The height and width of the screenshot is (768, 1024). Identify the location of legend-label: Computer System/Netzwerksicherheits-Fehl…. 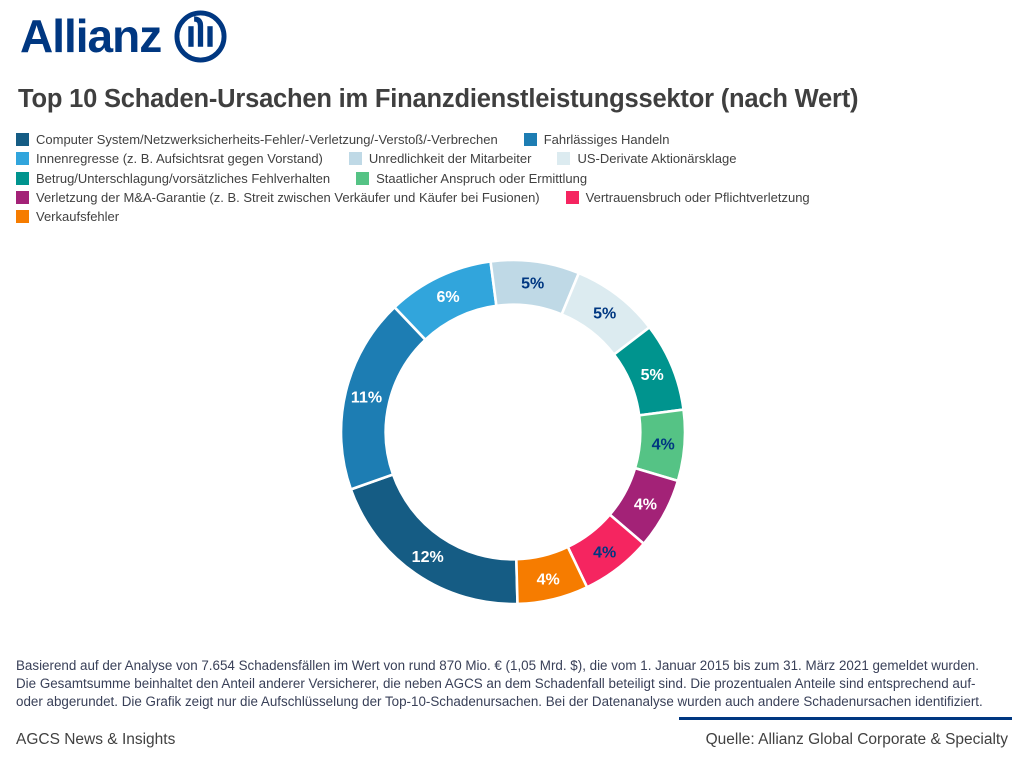
(267, 140).